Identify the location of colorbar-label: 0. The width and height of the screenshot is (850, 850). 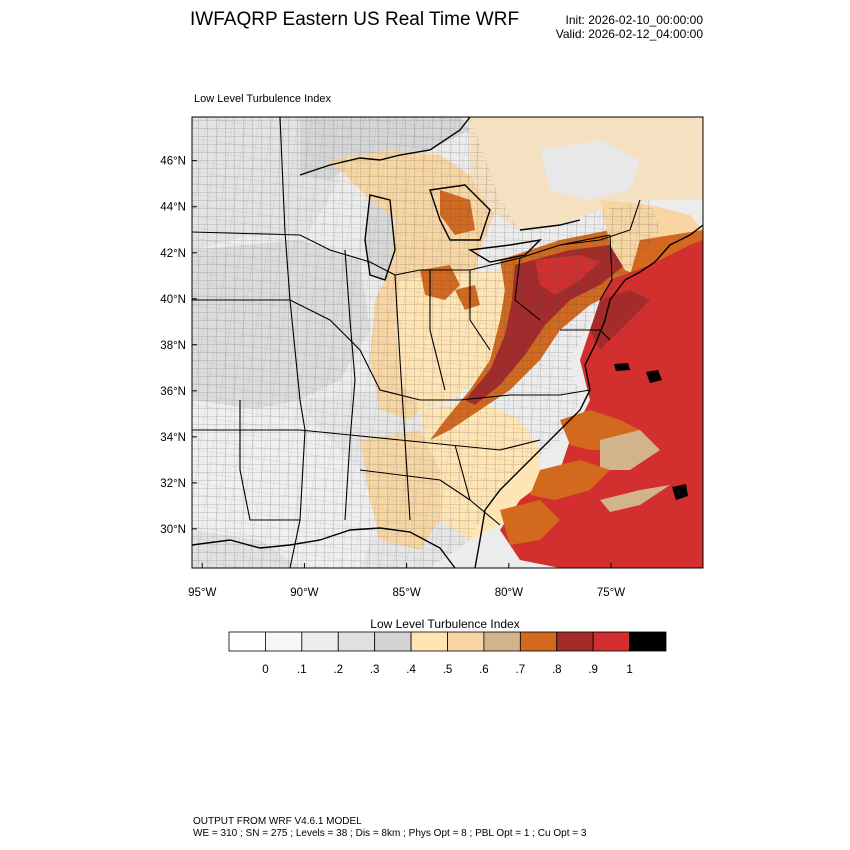
(265, 670).